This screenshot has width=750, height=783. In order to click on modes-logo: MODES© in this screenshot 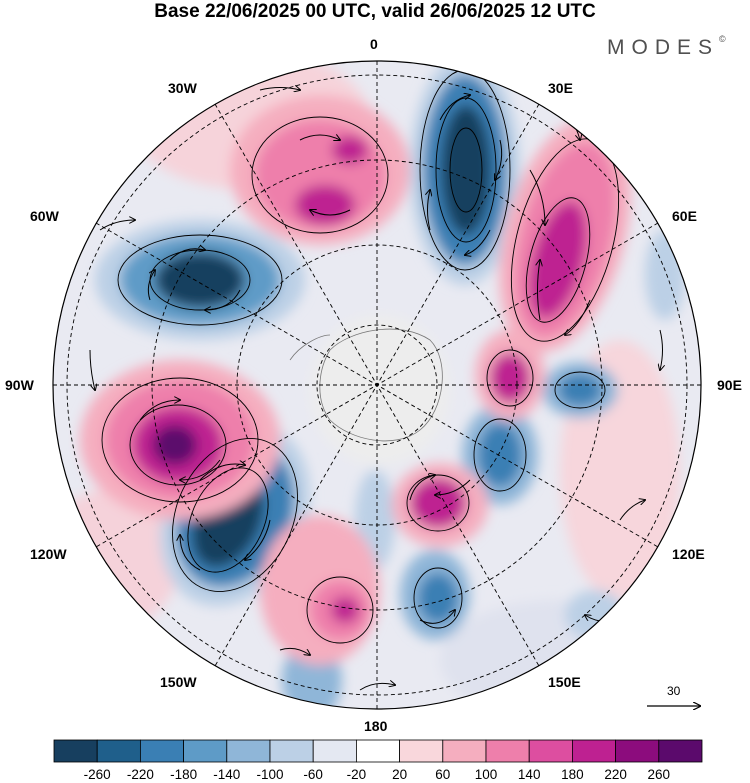, I will do `click(666, 47)`.